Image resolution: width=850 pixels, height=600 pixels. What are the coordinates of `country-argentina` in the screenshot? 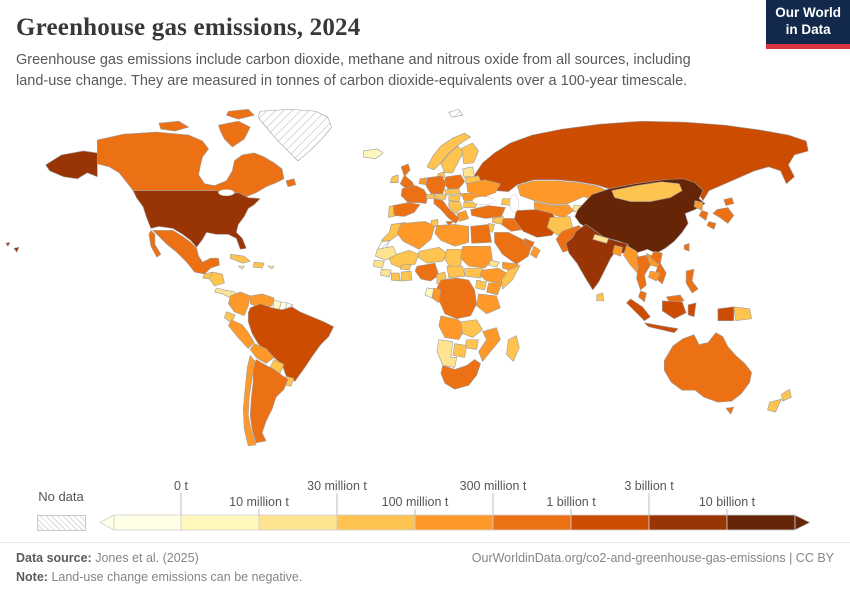 It's located at (269, 401).